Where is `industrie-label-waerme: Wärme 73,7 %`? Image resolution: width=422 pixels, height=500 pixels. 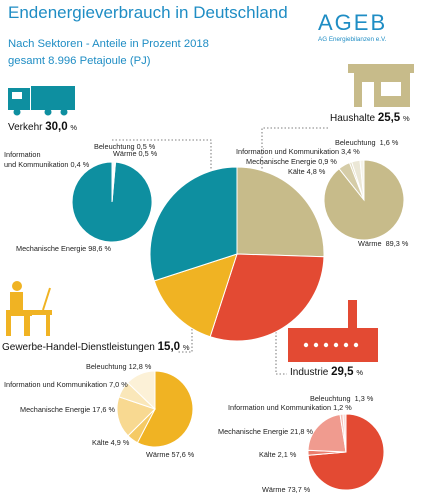
industrie-label-waerme: Wärme 73,7 % is located at coordinates (286, 489).